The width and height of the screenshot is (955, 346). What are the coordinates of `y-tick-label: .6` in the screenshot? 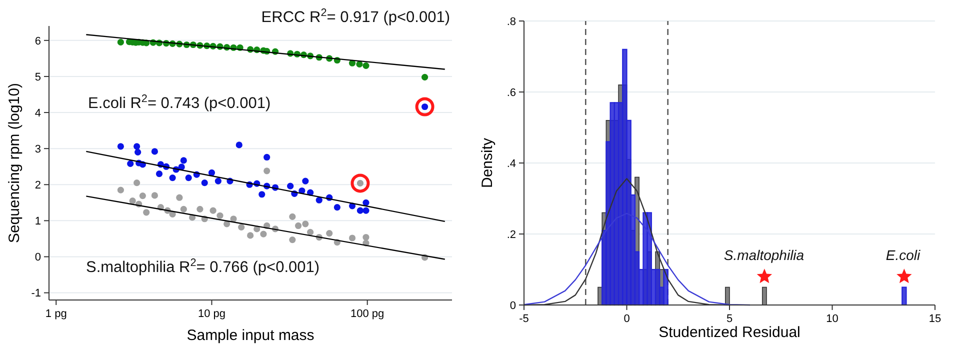 It's located at (511, 92).